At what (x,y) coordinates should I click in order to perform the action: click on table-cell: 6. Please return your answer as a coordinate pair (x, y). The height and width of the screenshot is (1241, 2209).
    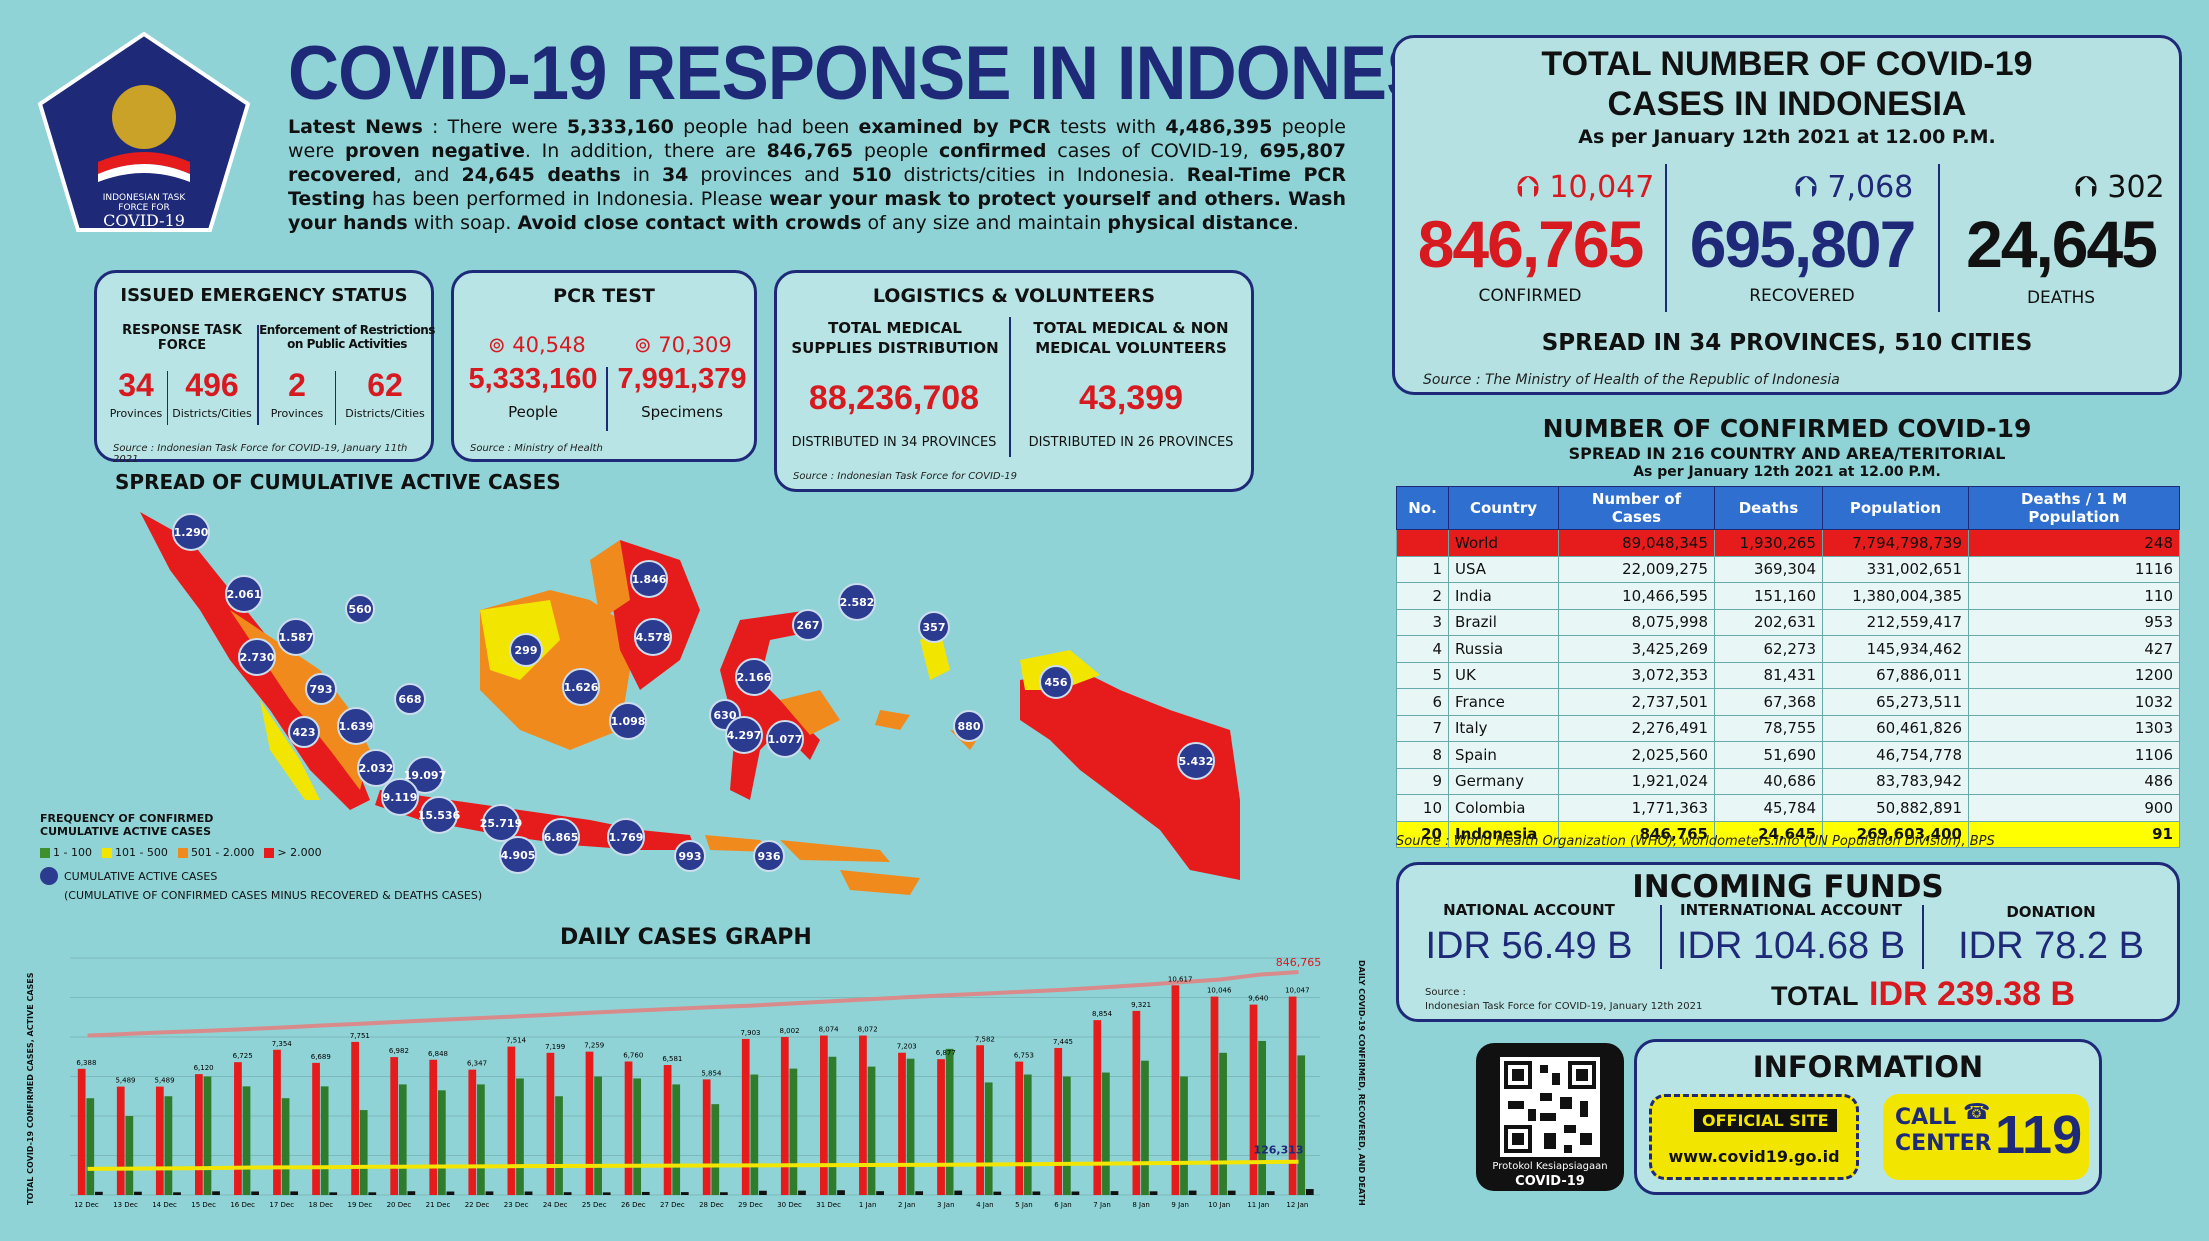
    Looking at the image, I should click on (1422, 702).